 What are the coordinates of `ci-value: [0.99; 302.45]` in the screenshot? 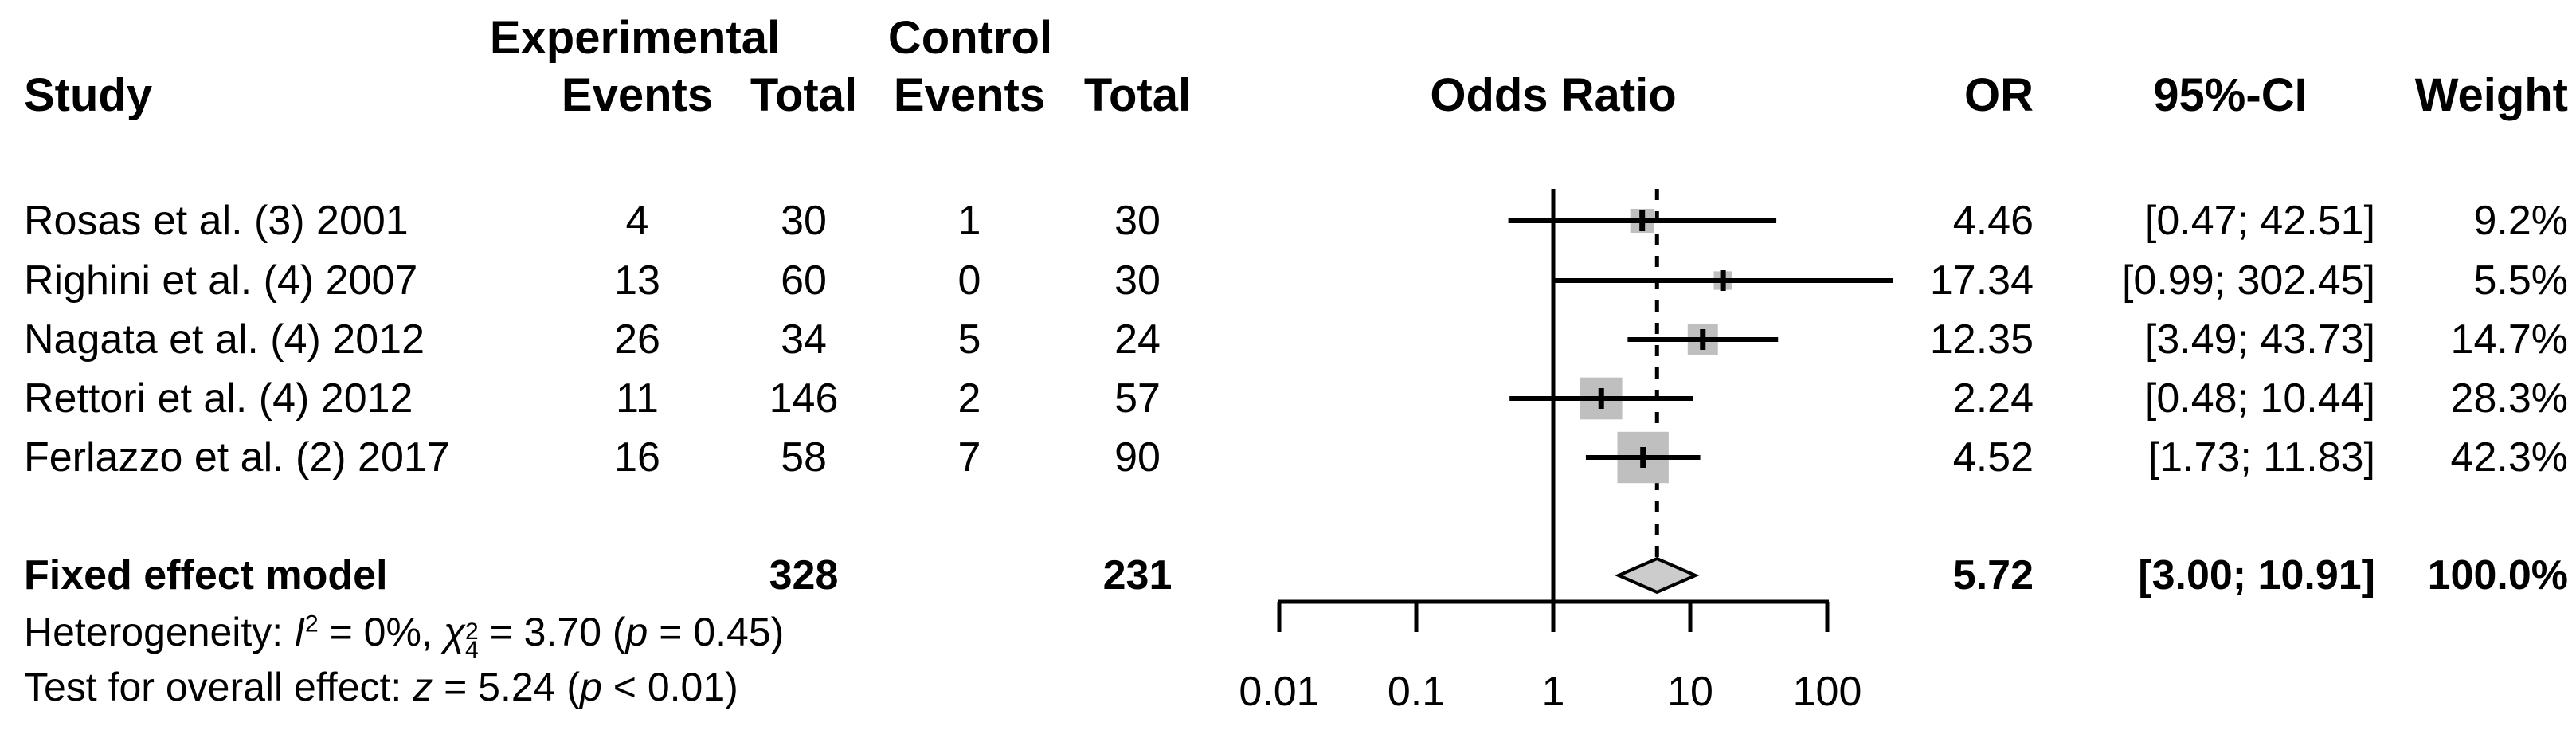 It's located at (2248, 281).